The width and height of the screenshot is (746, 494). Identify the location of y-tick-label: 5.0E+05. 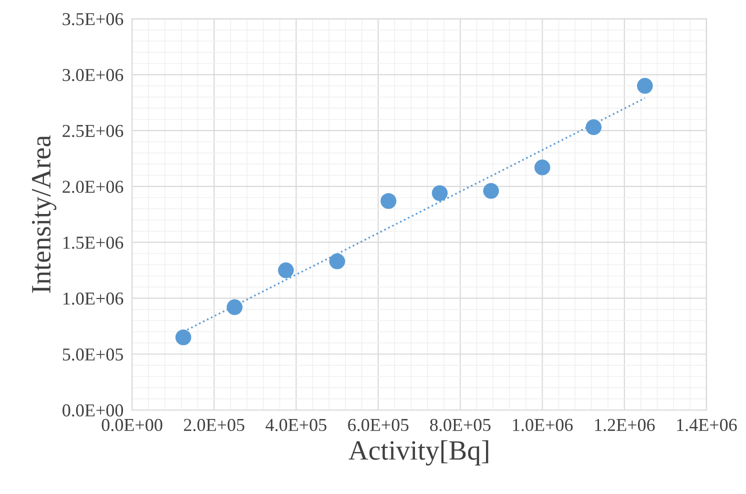
(93, 354).